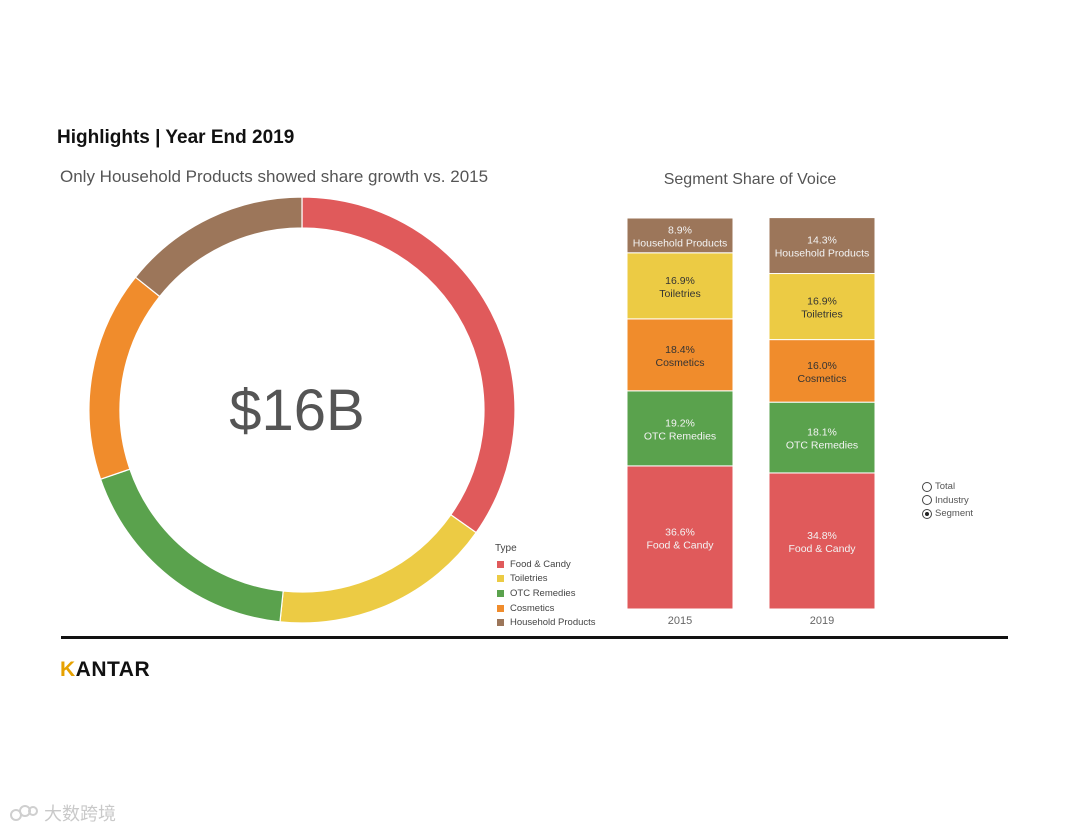 The height and width of the screenshot is (834, 1080). I want to click on donut-slice-household-products, so click(218, 247).